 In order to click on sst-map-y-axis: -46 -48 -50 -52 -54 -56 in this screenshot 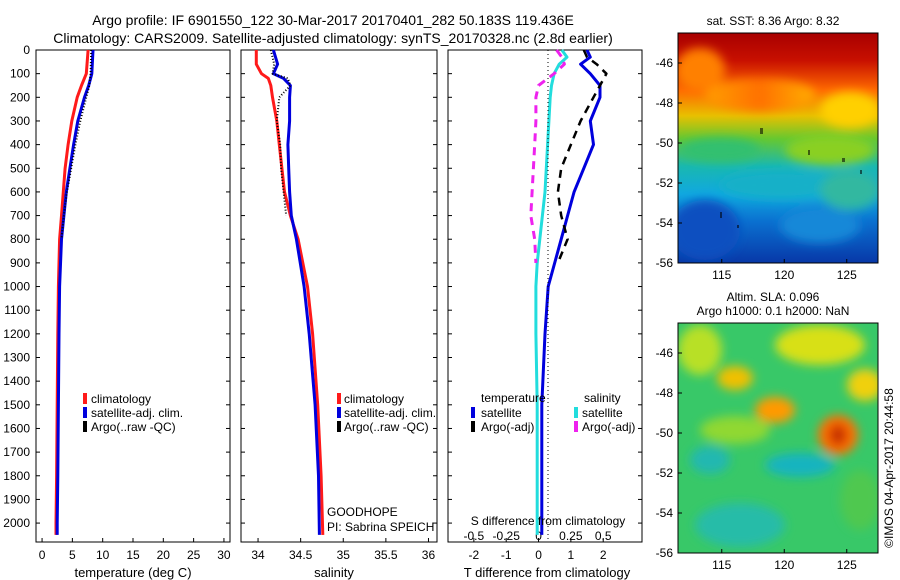, I will do `click(669, 163)`.